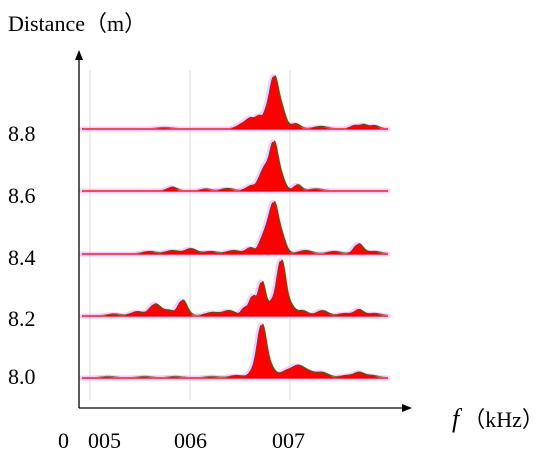  I want to click on x-tick-label: 0, so click(63, 440).